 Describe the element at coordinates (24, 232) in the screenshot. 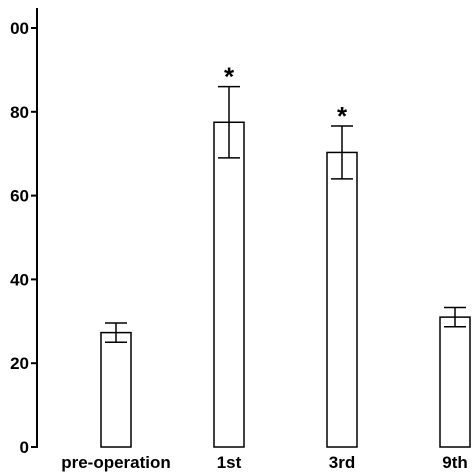

I see `y-axis: 0 20 40 60 80 00` at that location.